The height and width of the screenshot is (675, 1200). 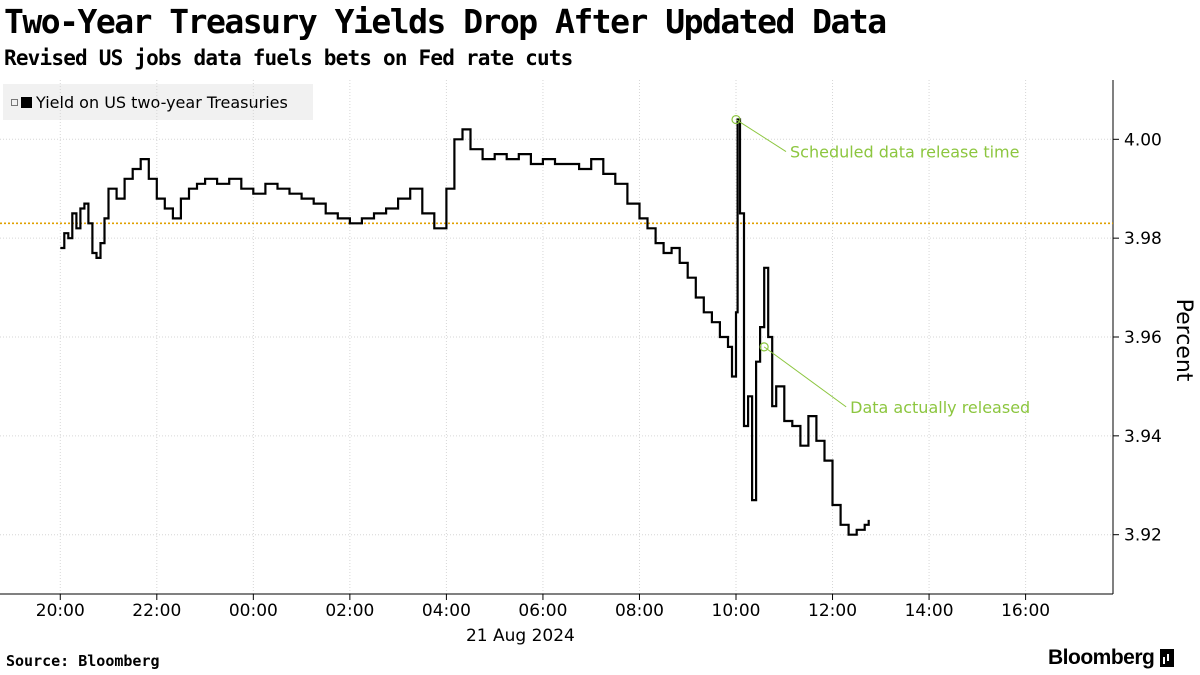 What do you see at coordinates (639, 611) in the screenshot?
I see `x-tick-label: 08:00` at bounding box center [639, 611].